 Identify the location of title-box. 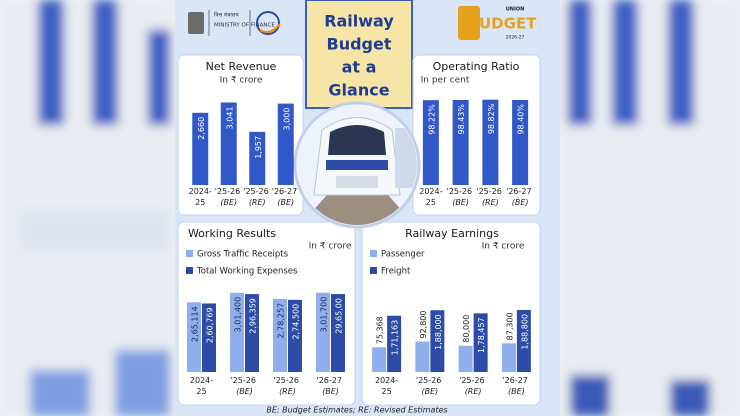
(359, 54).